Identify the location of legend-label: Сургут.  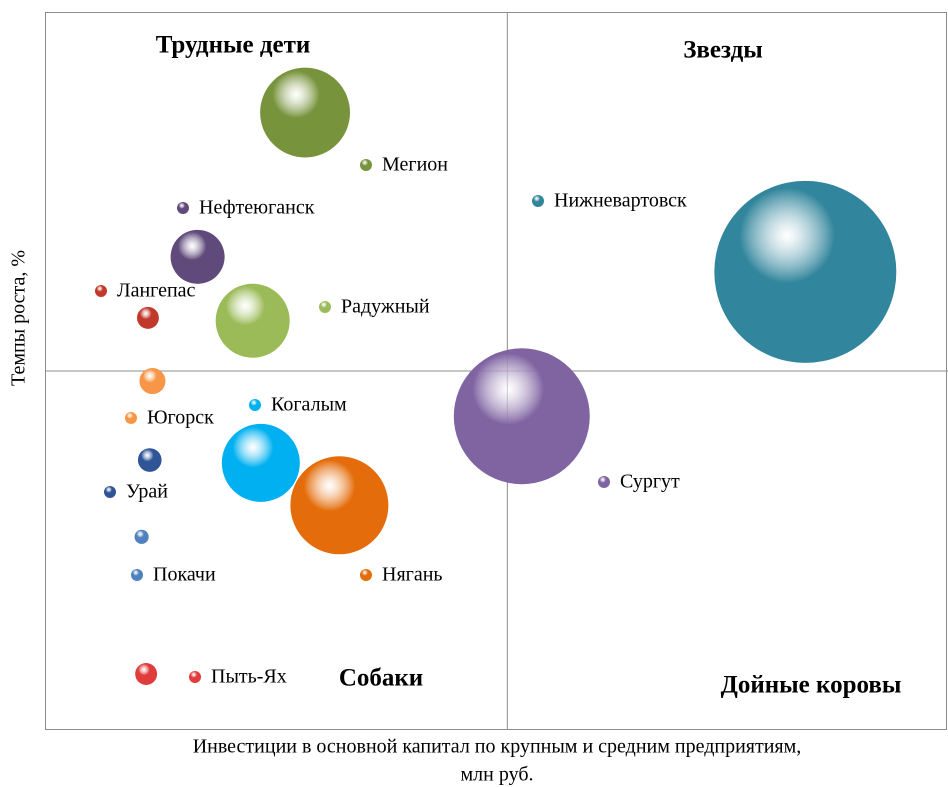
(650, 482).